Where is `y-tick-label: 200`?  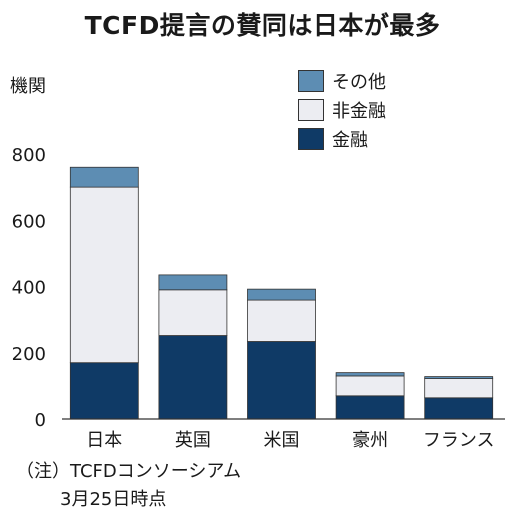
y-tick-label: 200 is located at coordinates (29, 354).